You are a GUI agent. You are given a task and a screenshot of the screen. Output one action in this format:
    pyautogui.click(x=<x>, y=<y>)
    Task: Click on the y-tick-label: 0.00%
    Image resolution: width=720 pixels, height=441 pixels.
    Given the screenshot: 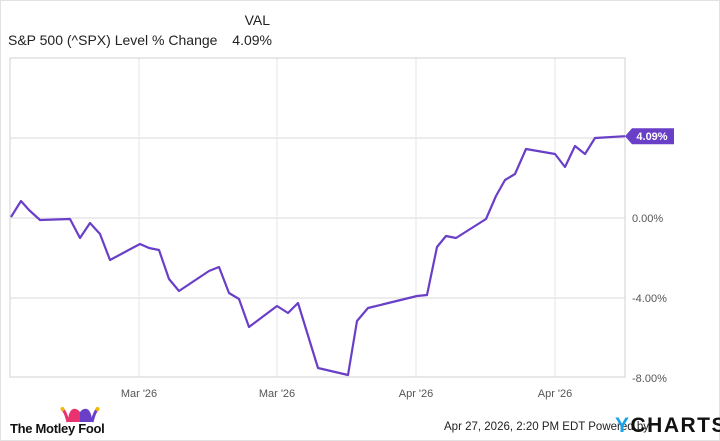 What is the action you would take?
    pyautogui.click(x=647, y=219)
    